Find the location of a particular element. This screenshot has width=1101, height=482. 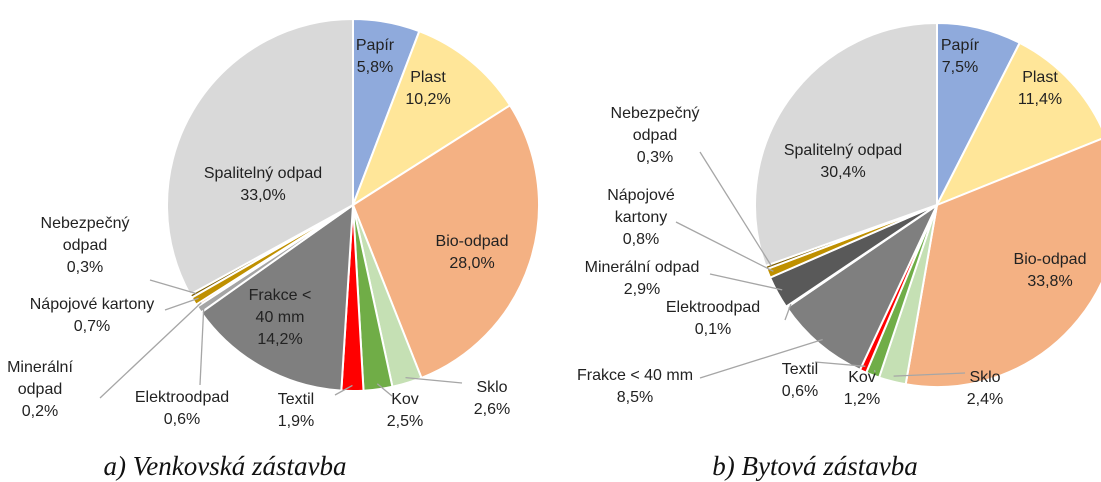

slice-value-label: 33,8% is located at coordinates (1049, 281).